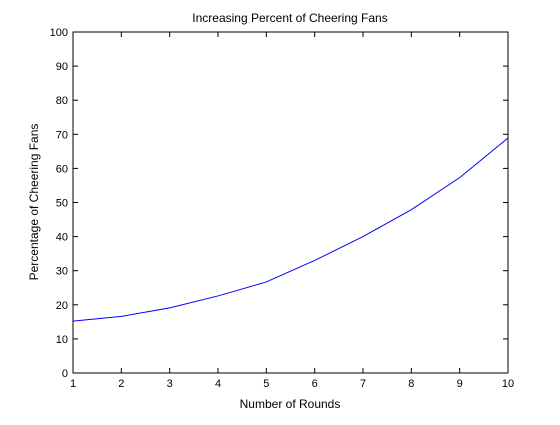 The height and width of the screenshot is (425, 560). What do you see at coordinates (59, 33) in the screenshot?
I see `y-tick-label: 100` at bounding box center [59, 33].